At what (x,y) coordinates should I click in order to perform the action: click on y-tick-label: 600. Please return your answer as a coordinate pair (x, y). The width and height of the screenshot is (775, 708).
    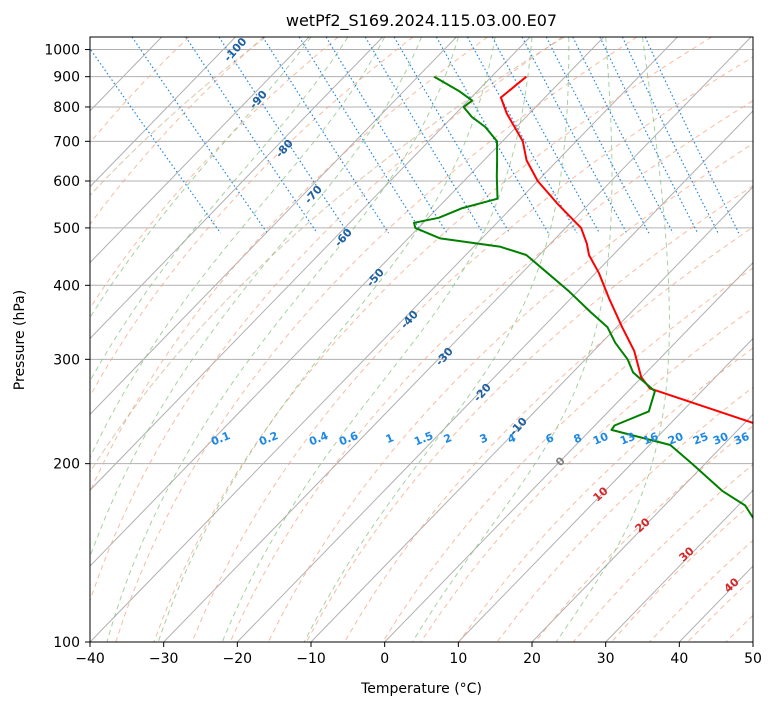
    Looking at the image, I should click on (66, 182).